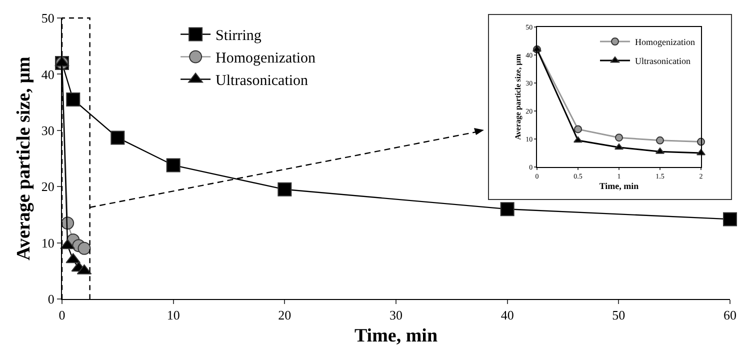  I want to click on y-tick-label: 10, so click(47, 242).